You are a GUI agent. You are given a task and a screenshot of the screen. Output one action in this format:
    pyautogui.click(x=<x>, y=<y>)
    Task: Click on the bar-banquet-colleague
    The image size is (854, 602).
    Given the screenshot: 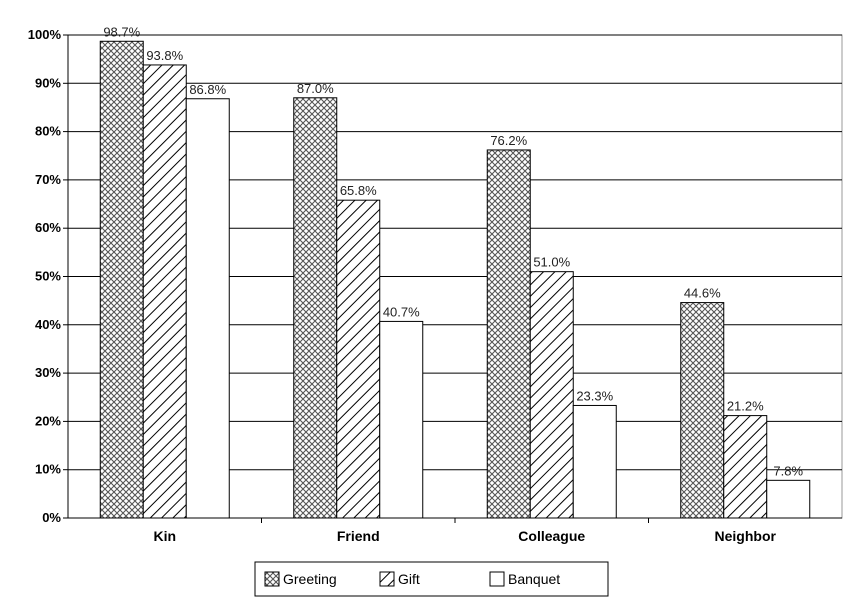 What is the action you would take?
    pyautogui.click(x=594, y=461)
    